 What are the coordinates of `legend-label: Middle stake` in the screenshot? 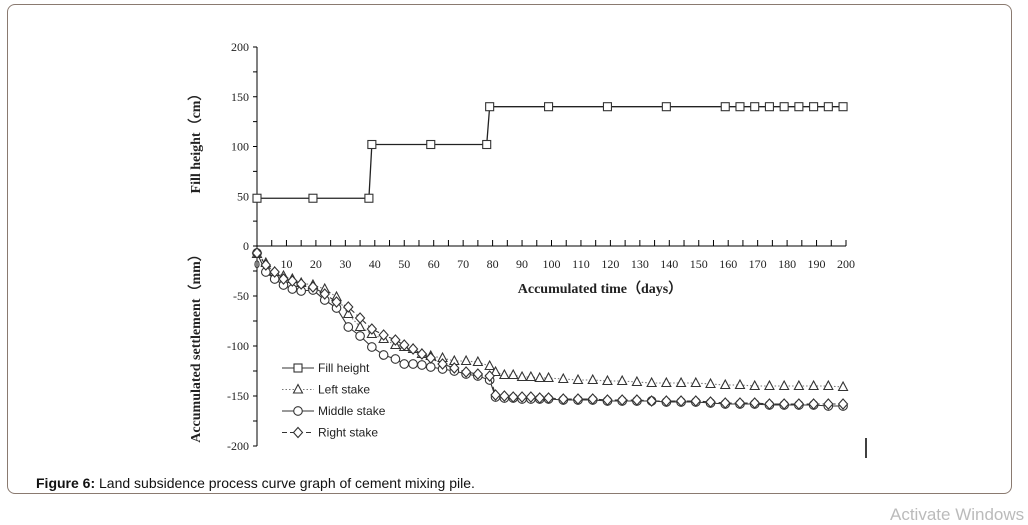 It's located at (352, 411).